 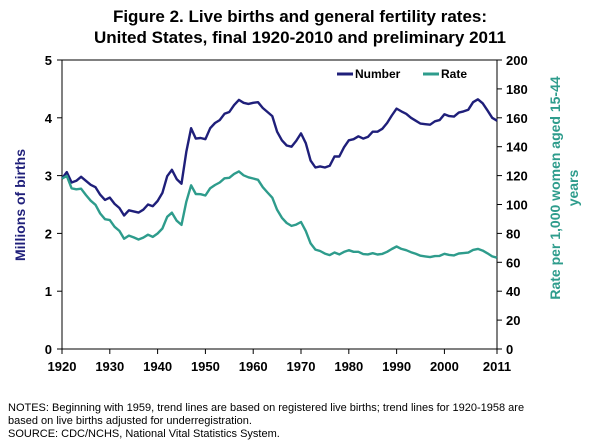 What do you see at coordinates (509, 349) in the screenshot?
I see `y2-tick-label: 0` at bounding box center [509, 349].